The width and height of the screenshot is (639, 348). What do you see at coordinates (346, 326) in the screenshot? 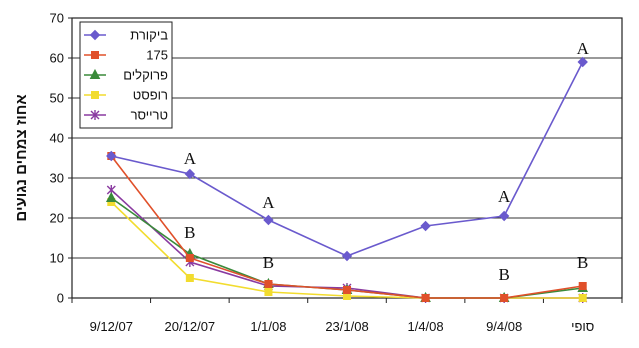
I see `x-tick-label: 23/1/08` at bounding box center [346, 326].